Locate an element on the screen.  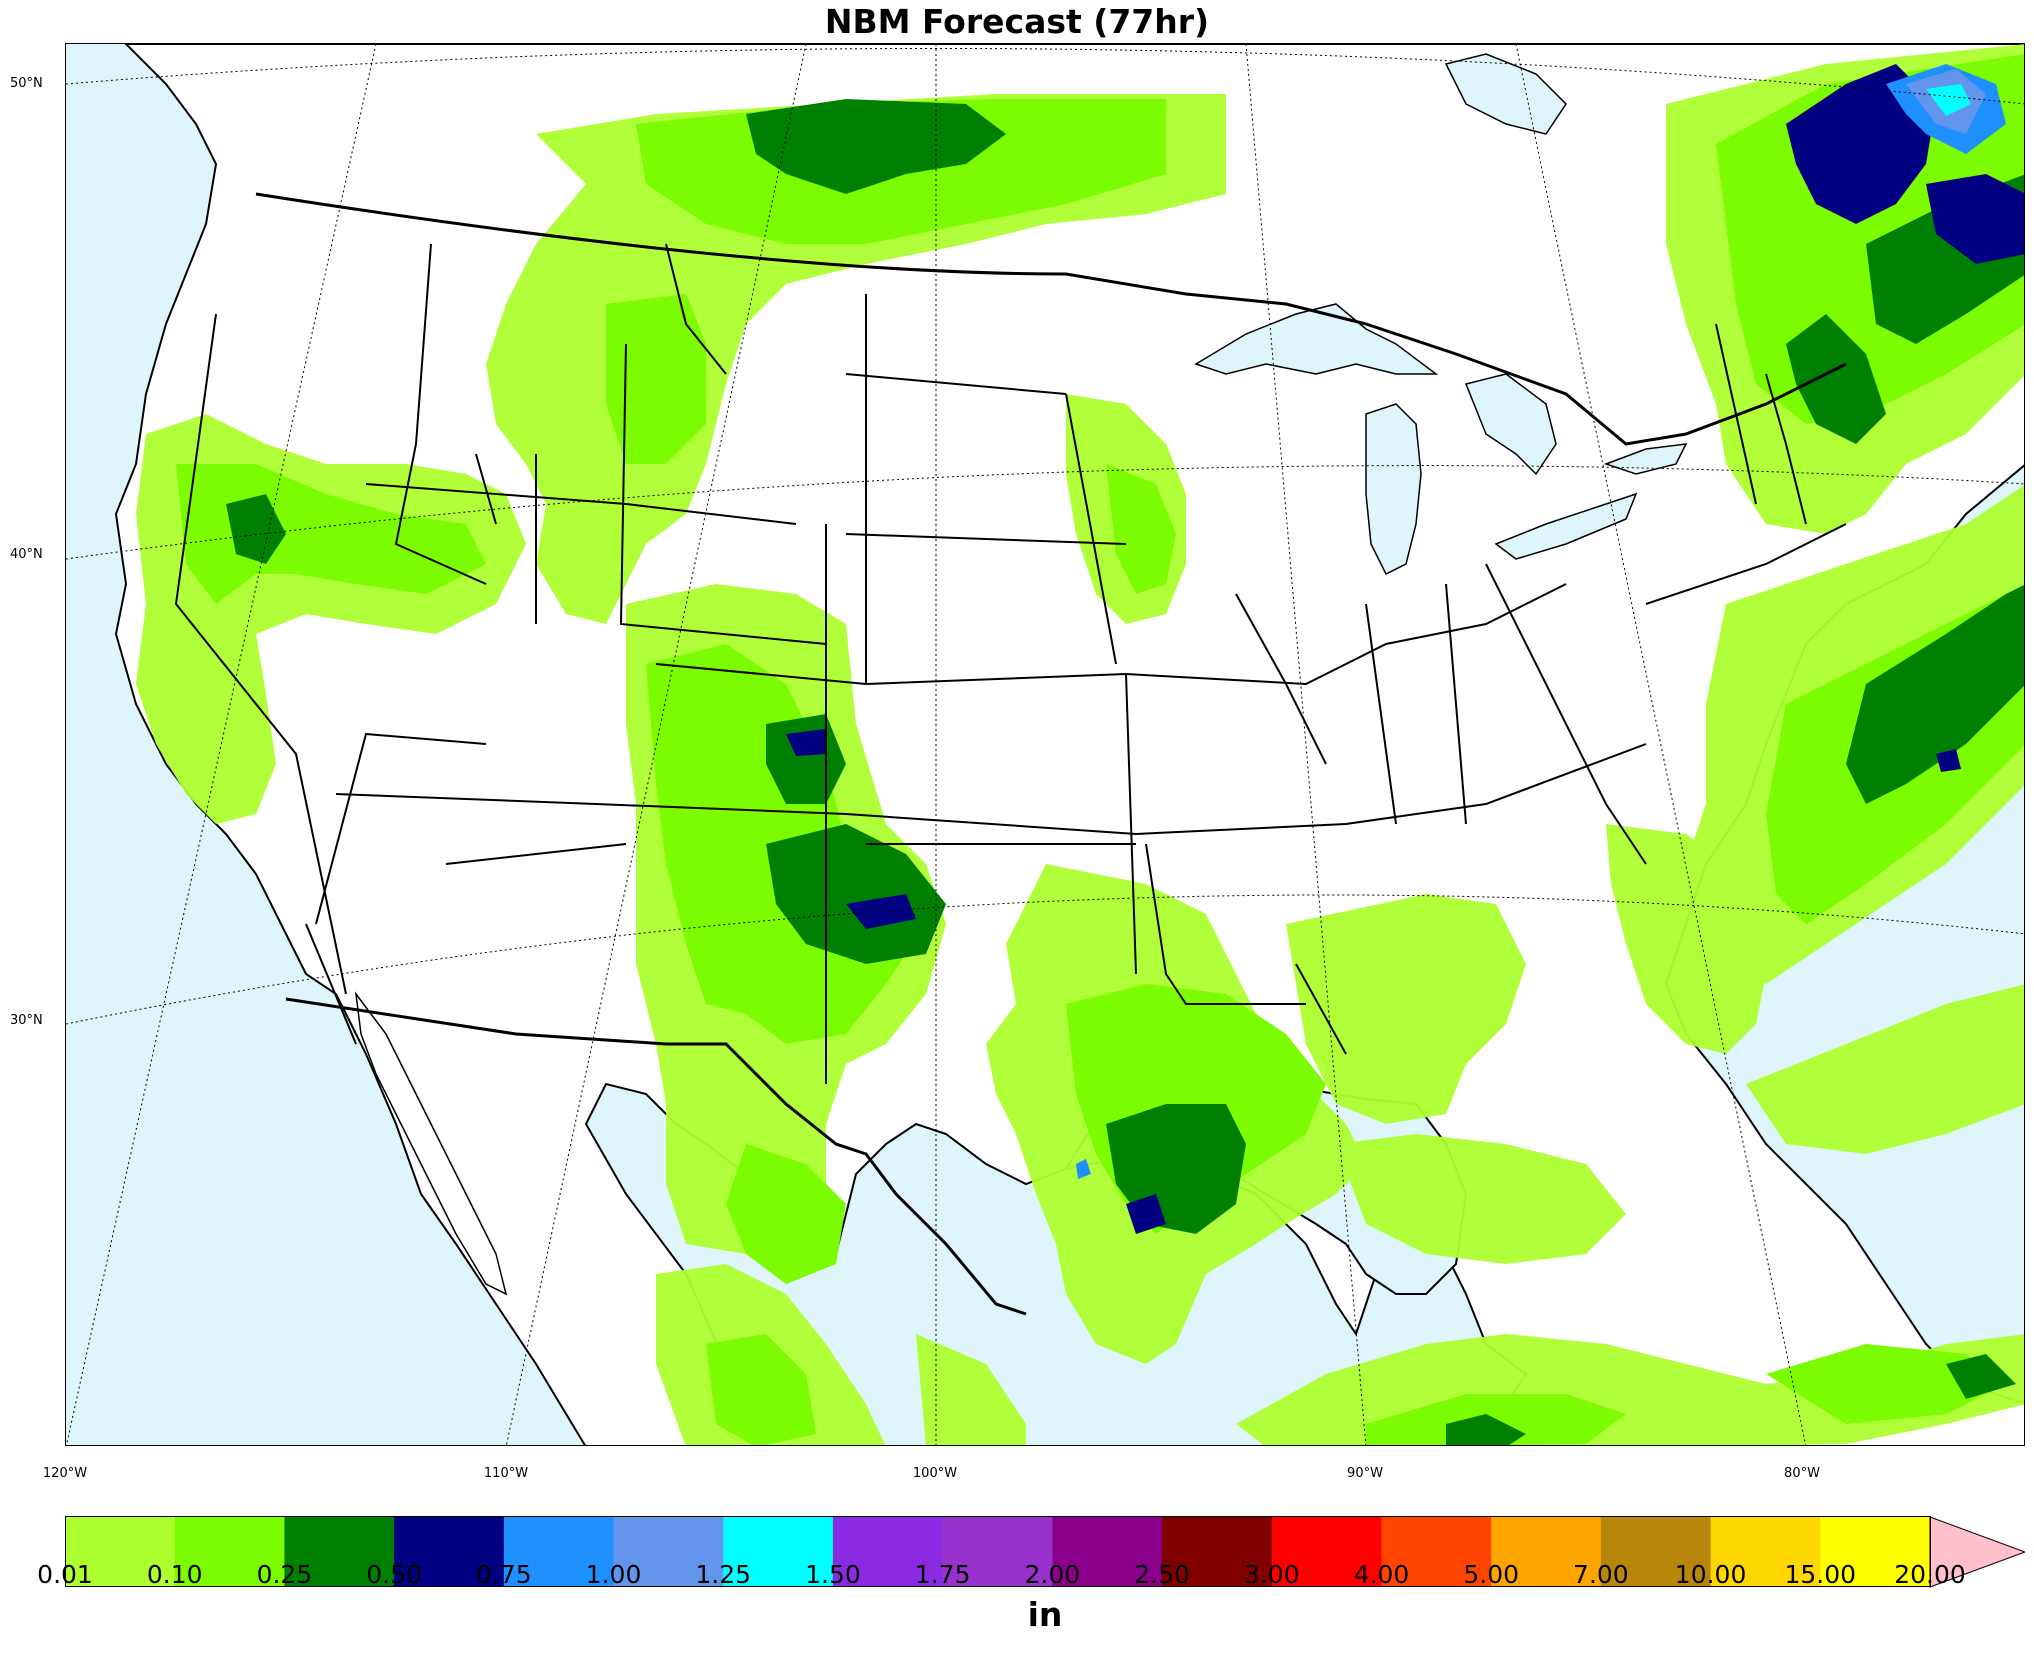
lon-label-120: 120°W is located at coordinates (65, 1473).